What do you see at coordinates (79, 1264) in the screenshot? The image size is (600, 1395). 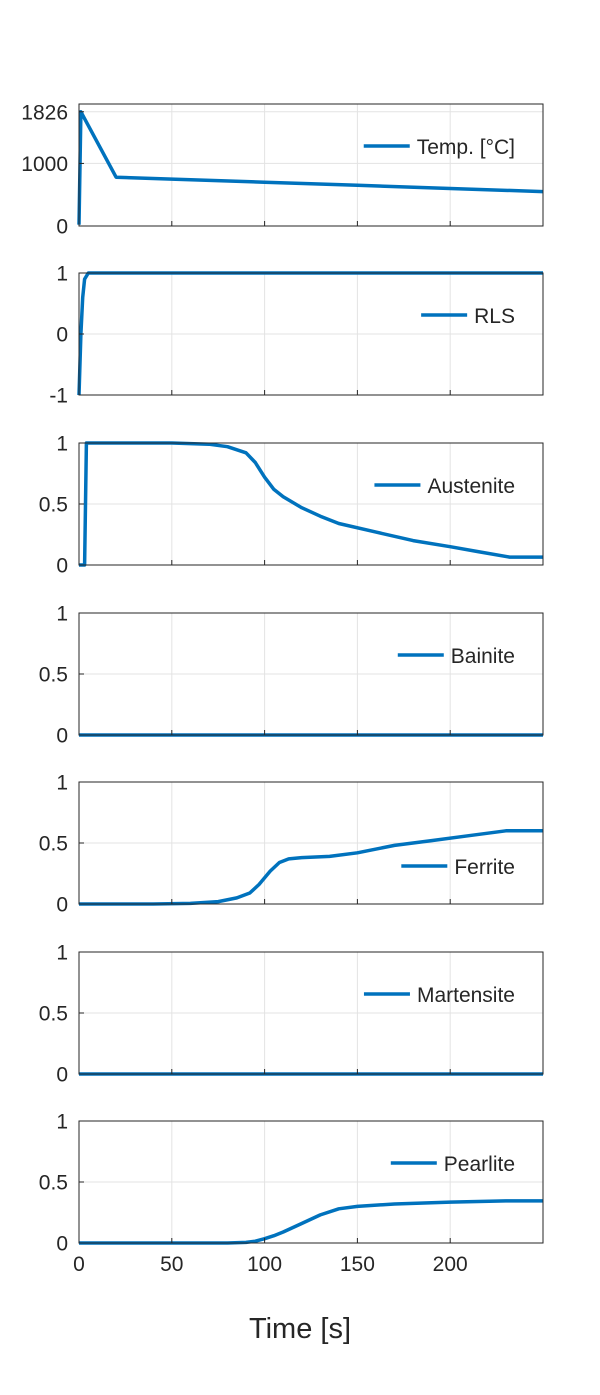 I see `x-tick-label: 0` at bounding box center [79, 1264].